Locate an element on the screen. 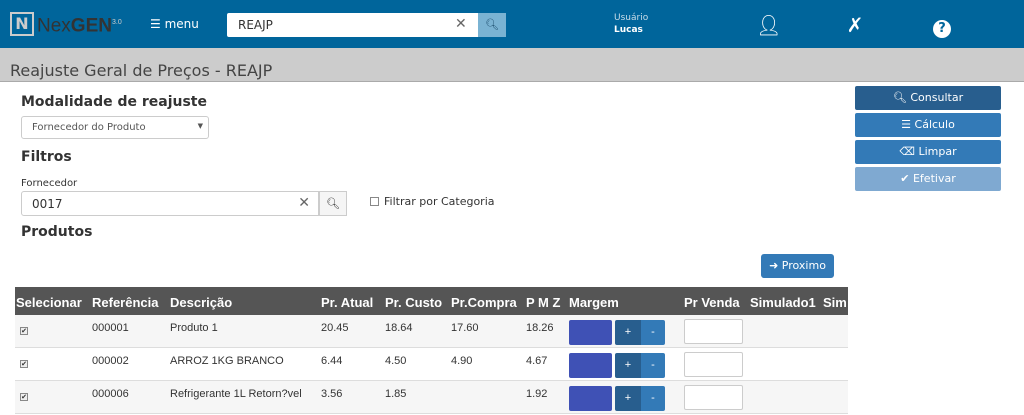  cell-ref: 000002 is located at coordinates (110, 361).